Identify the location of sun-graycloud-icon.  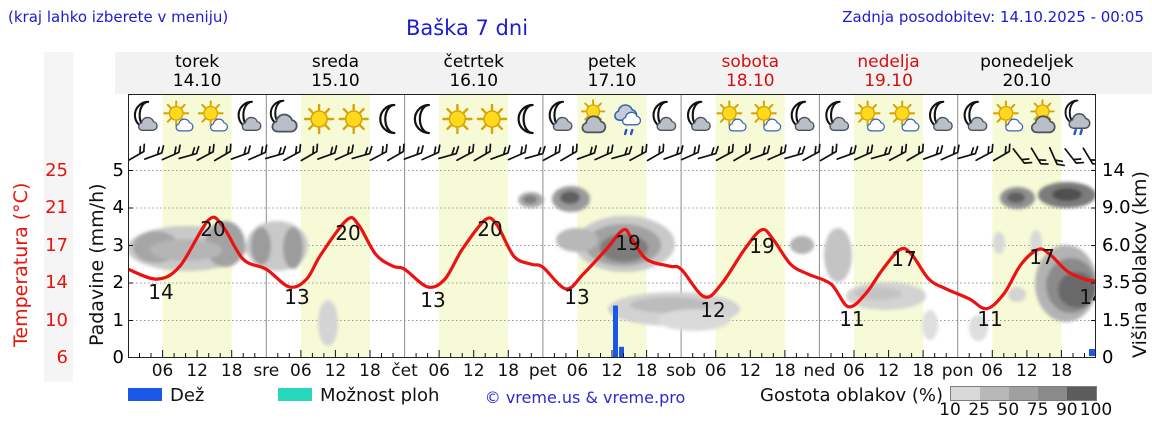
(1043, 116).